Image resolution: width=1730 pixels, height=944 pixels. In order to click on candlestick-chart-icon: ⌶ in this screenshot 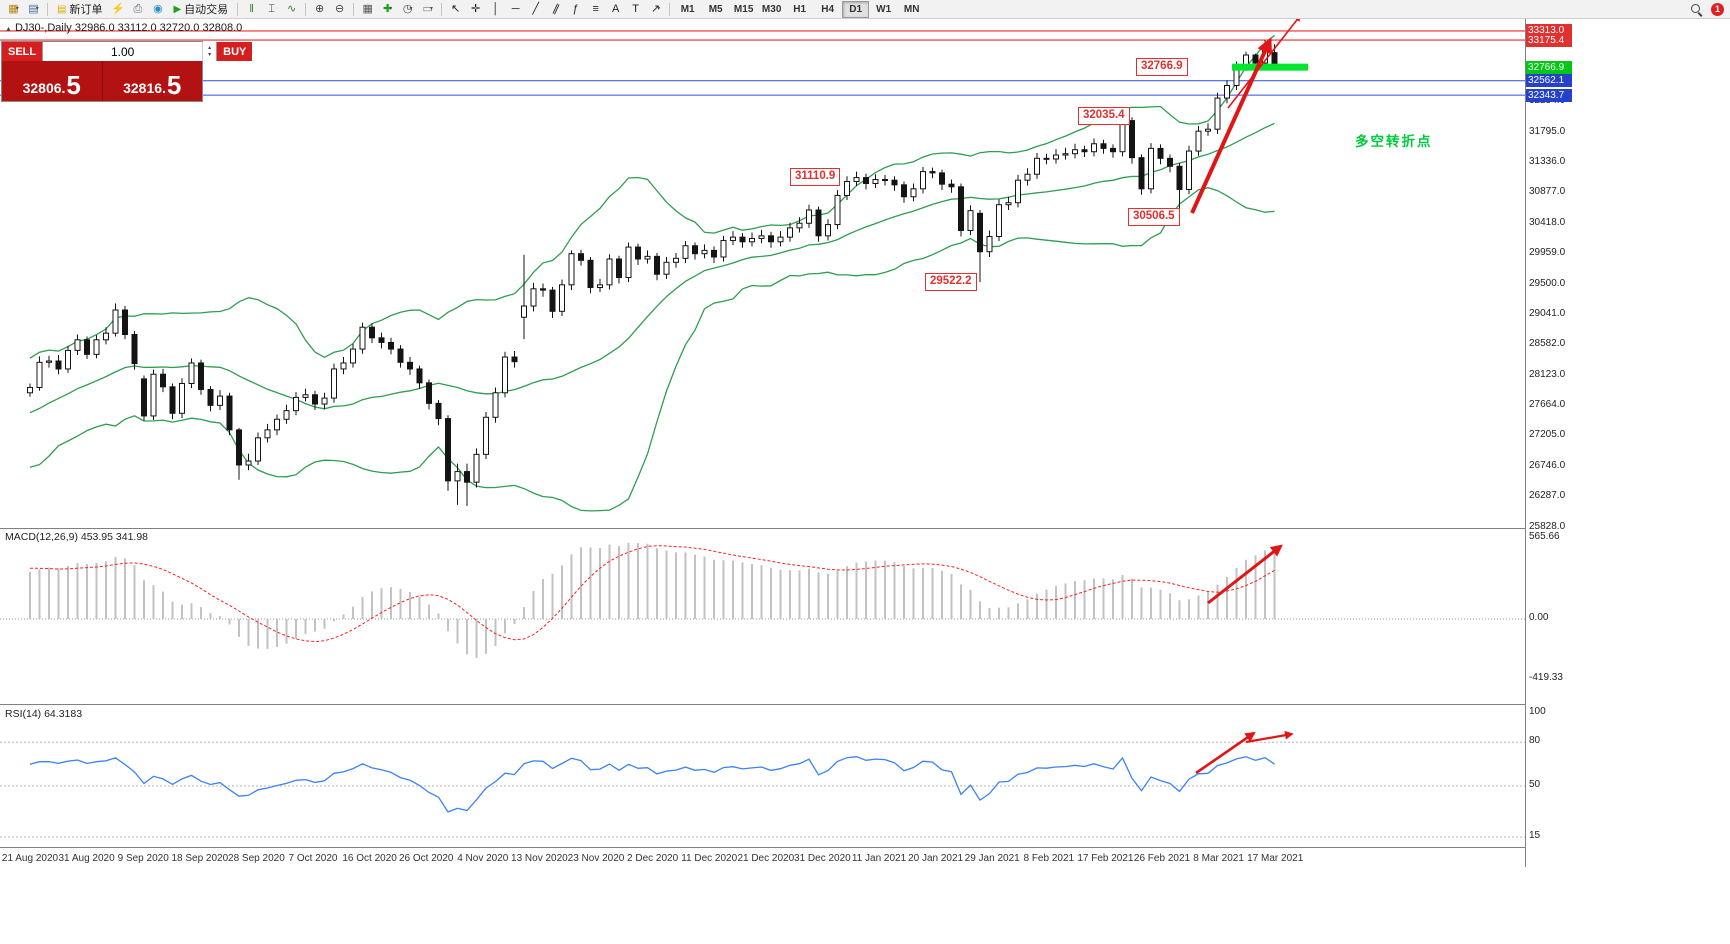, I will do `click(271, 9)`.